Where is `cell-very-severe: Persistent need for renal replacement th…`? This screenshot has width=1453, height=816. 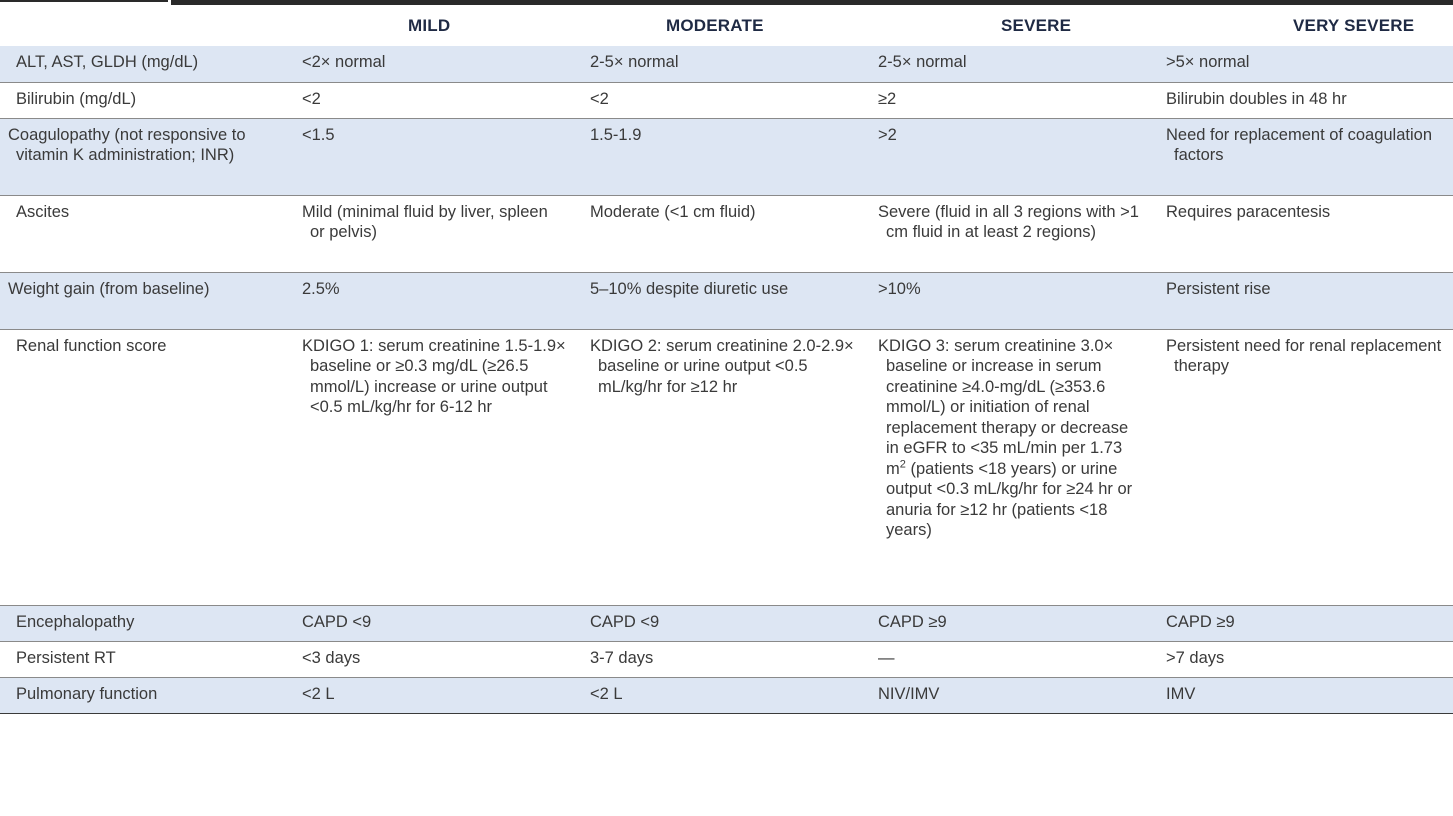 cell-very-severe: Persistent need for renal replacement th… is located at coordinates (1301, 467).